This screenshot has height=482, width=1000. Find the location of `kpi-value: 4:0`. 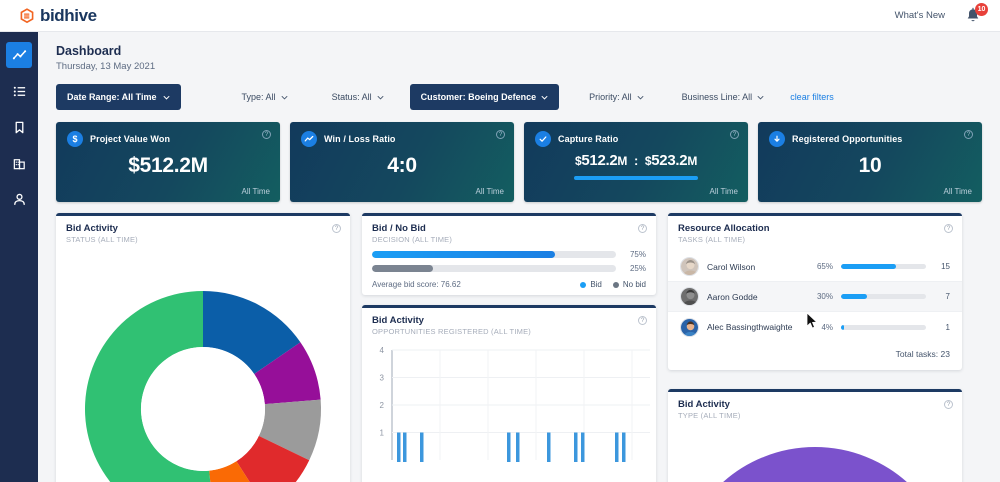

kpi-value: 4:0 is located at coordinates (402, 165).